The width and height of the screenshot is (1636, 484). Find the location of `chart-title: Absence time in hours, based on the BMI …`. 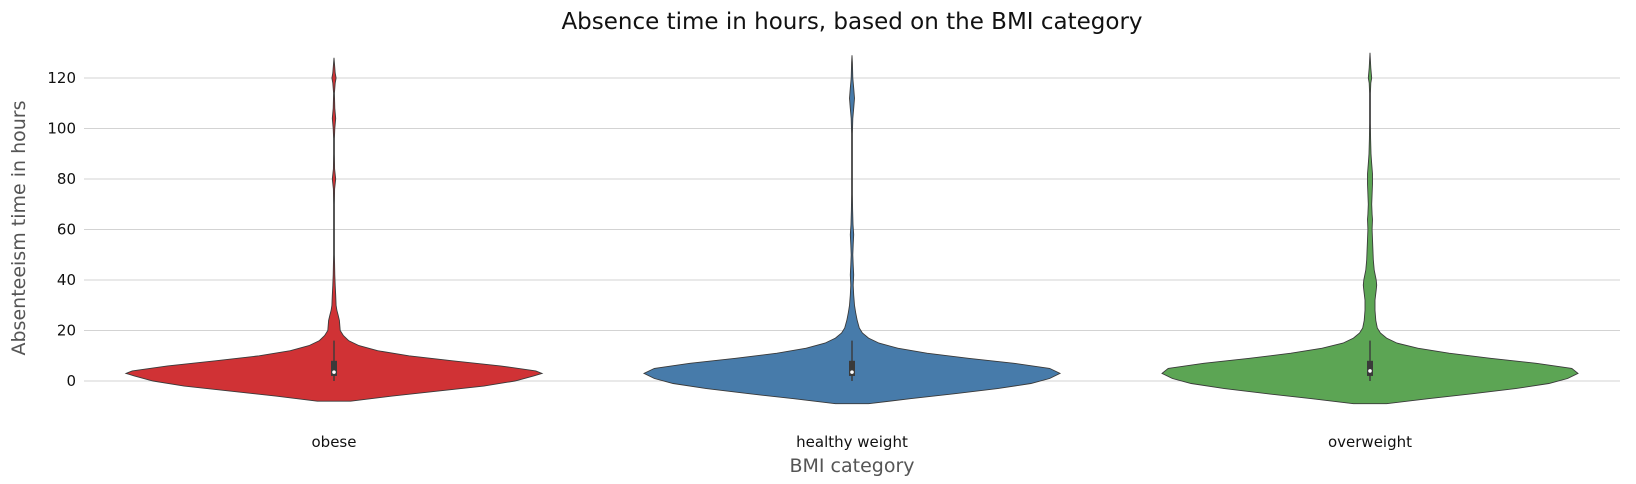

chart-title: Absence time in hours, based on the BMI … is located at coordinates (851, 22).